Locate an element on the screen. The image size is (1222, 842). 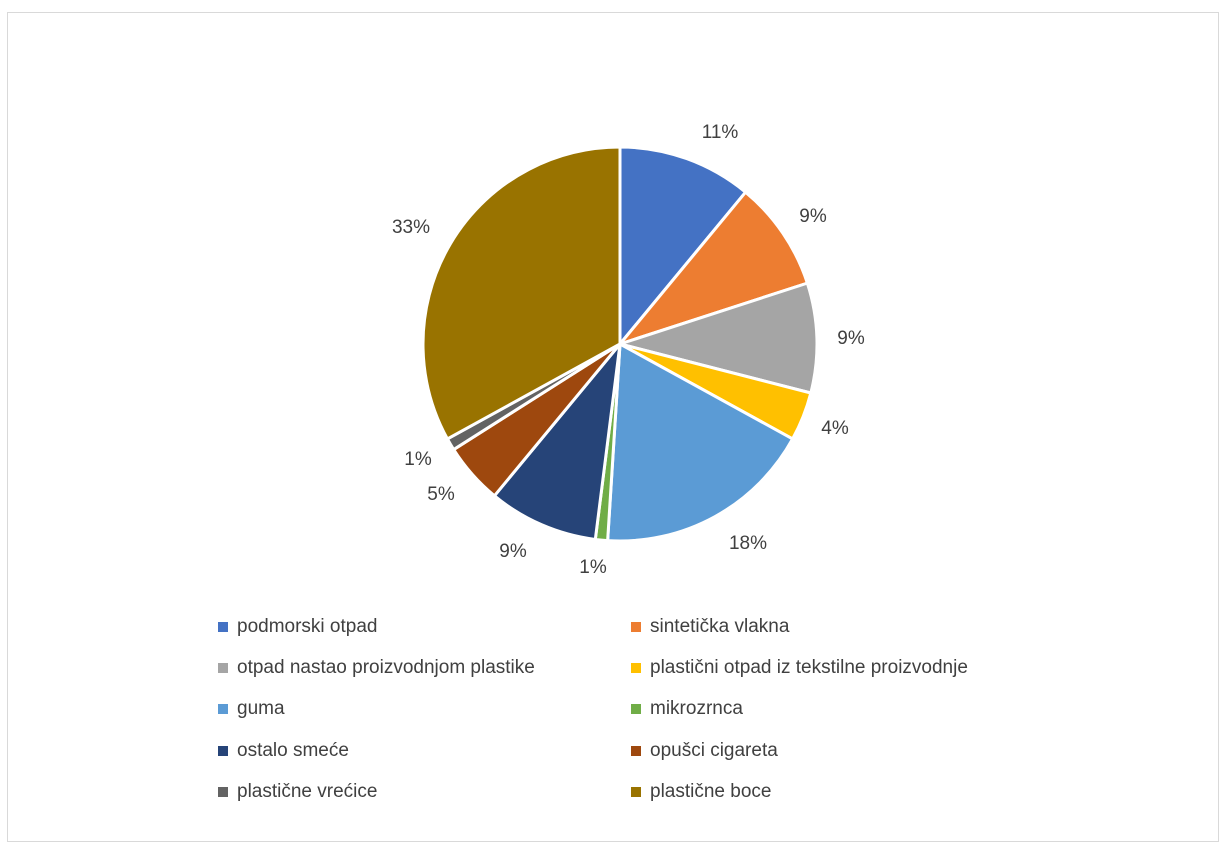
legend-item: plastične vrećice is located at coordinates (297, 792).